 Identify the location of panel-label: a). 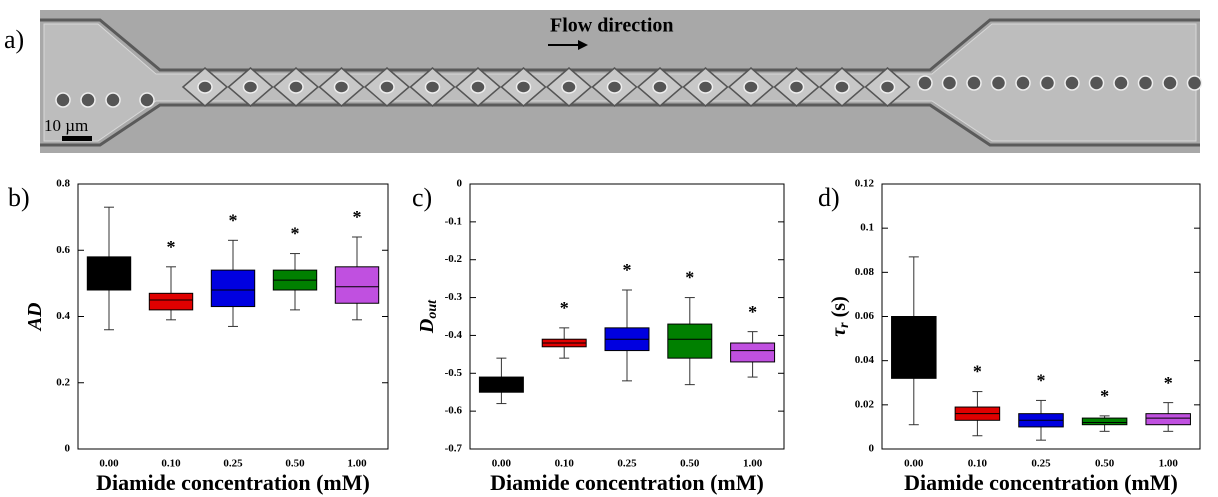
(14, 39).